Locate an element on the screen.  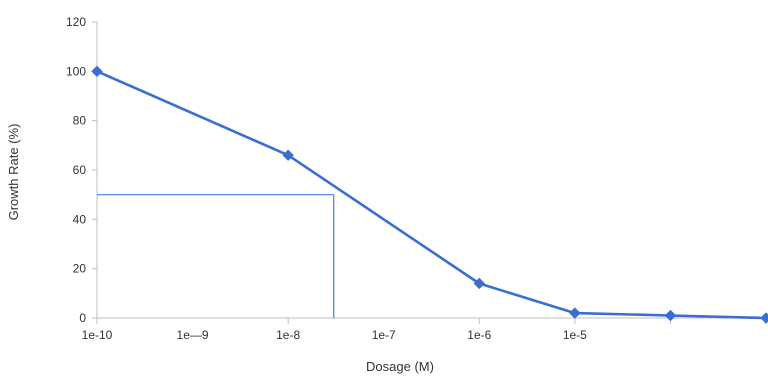
y-axis-ticks: 0 20 40 60 80 100 120 is located at coordinates (81, 170).